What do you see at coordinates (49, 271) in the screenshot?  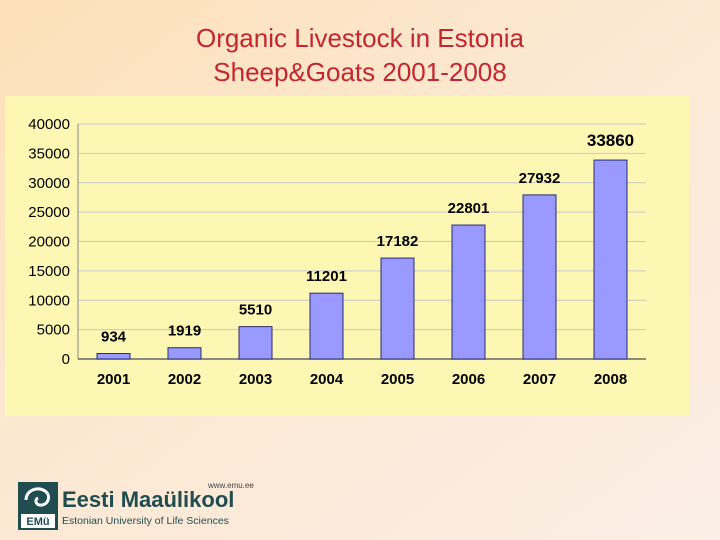 I see `y-tick-label: 15000` at bounding box center [49, 271].